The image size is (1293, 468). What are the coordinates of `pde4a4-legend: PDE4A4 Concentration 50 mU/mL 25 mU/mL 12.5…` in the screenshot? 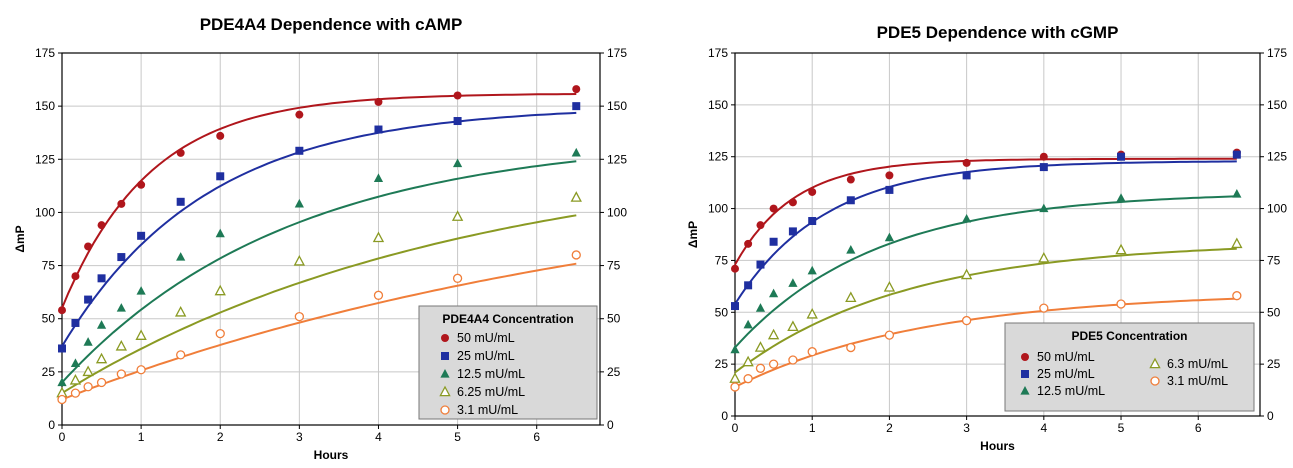 It's located at (508, 362).